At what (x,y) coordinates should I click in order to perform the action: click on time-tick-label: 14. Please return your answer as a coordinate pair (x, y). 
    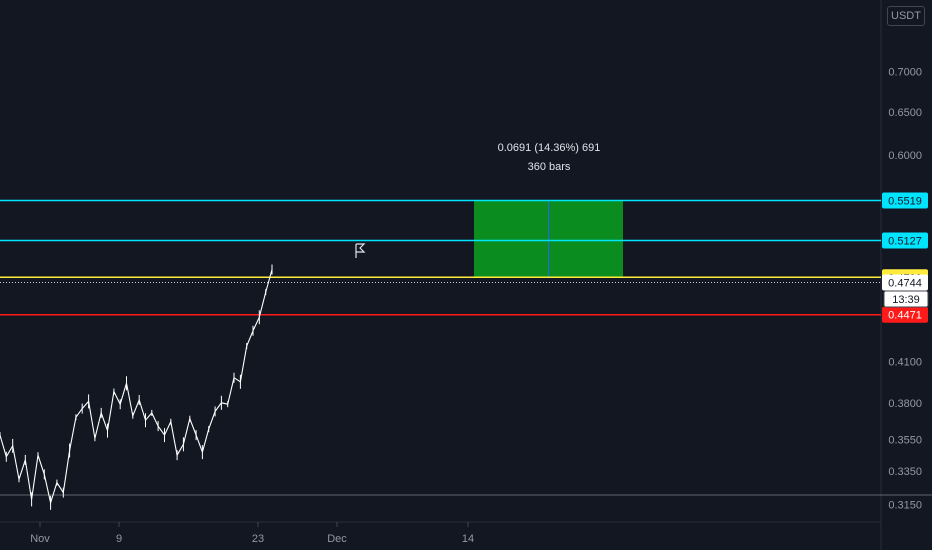
    Looking at the image, I should click on (468, 539).